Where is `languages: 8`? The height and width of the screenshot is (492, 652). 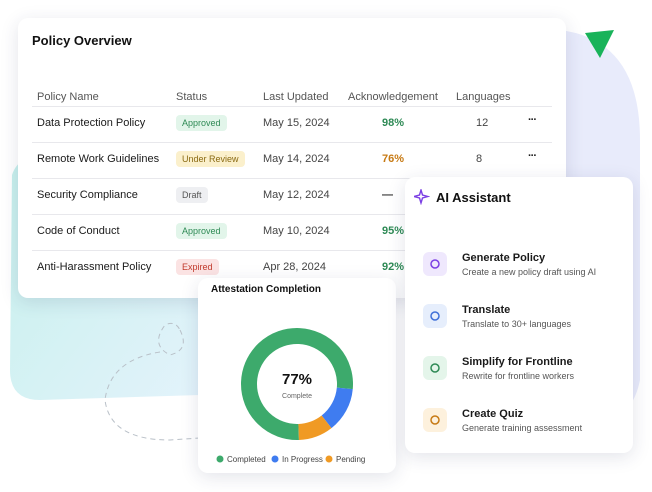
languages: 8 is located at coordinates (479, 159).